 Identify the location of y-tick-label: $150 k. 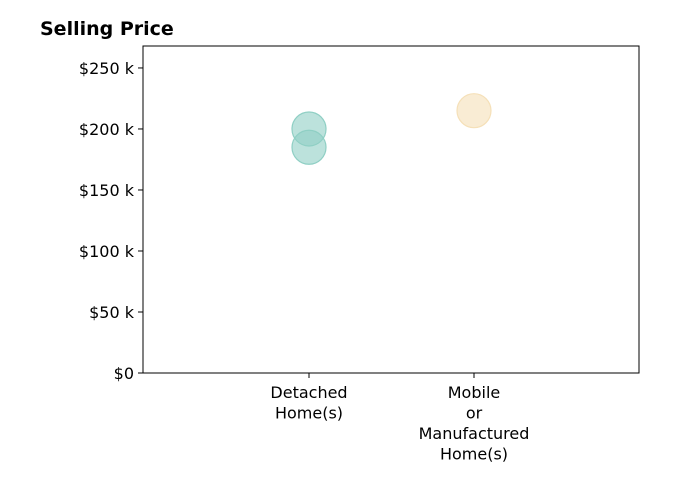
(107, 190).